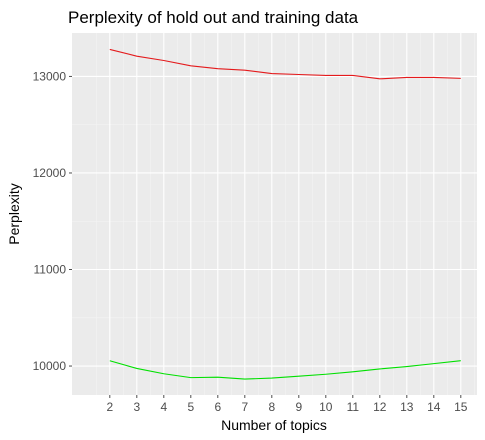  What do you see at coordinates (163, 407) in the screenshot?
I see `x-tick-label: 4` at bounding box center [163, 407].